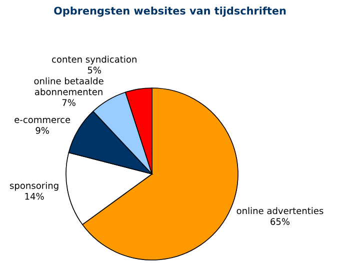 The width and height of the screenshot is (340, 263). What do you see at coordinates (94, 60) in the screenshot?
I see `slice-label: conten syndication` at bounding box center [94, 60].